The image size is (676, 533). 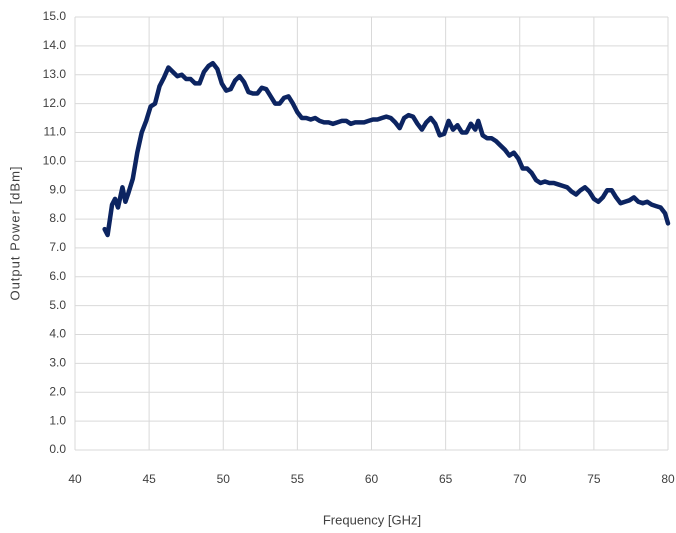 I want to click on y-tick-label: 15.0, so click(x=55, y=16).